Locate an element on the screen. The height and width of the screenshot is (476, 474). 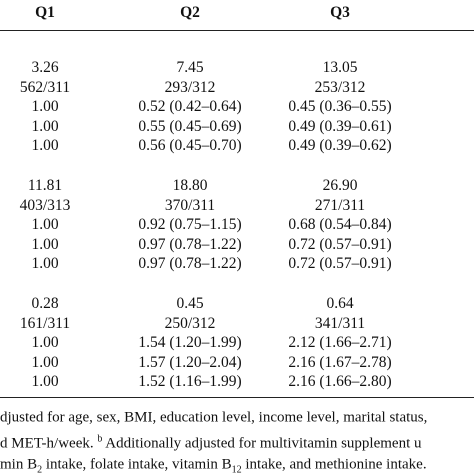
table-cell: 0.52 (0.42–0.64) is located at coordinates (190, 107).